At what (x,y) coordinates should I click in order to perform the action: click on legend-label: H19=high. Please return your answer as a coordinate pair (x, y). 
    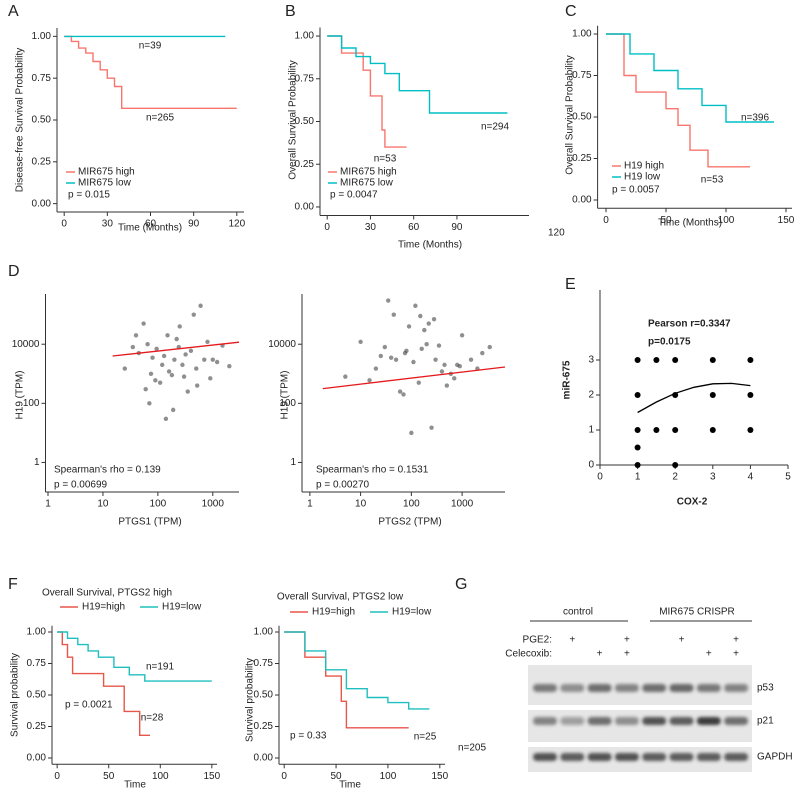
    Looking at the image, I should click on (333, 612).